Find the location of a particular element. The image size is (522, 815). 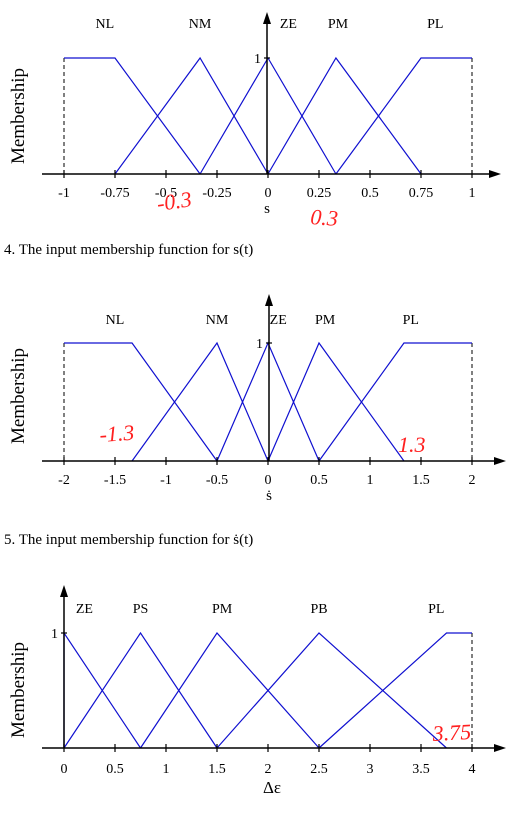

x-tick-label: -0.25 is located at coordinates (216, 193).